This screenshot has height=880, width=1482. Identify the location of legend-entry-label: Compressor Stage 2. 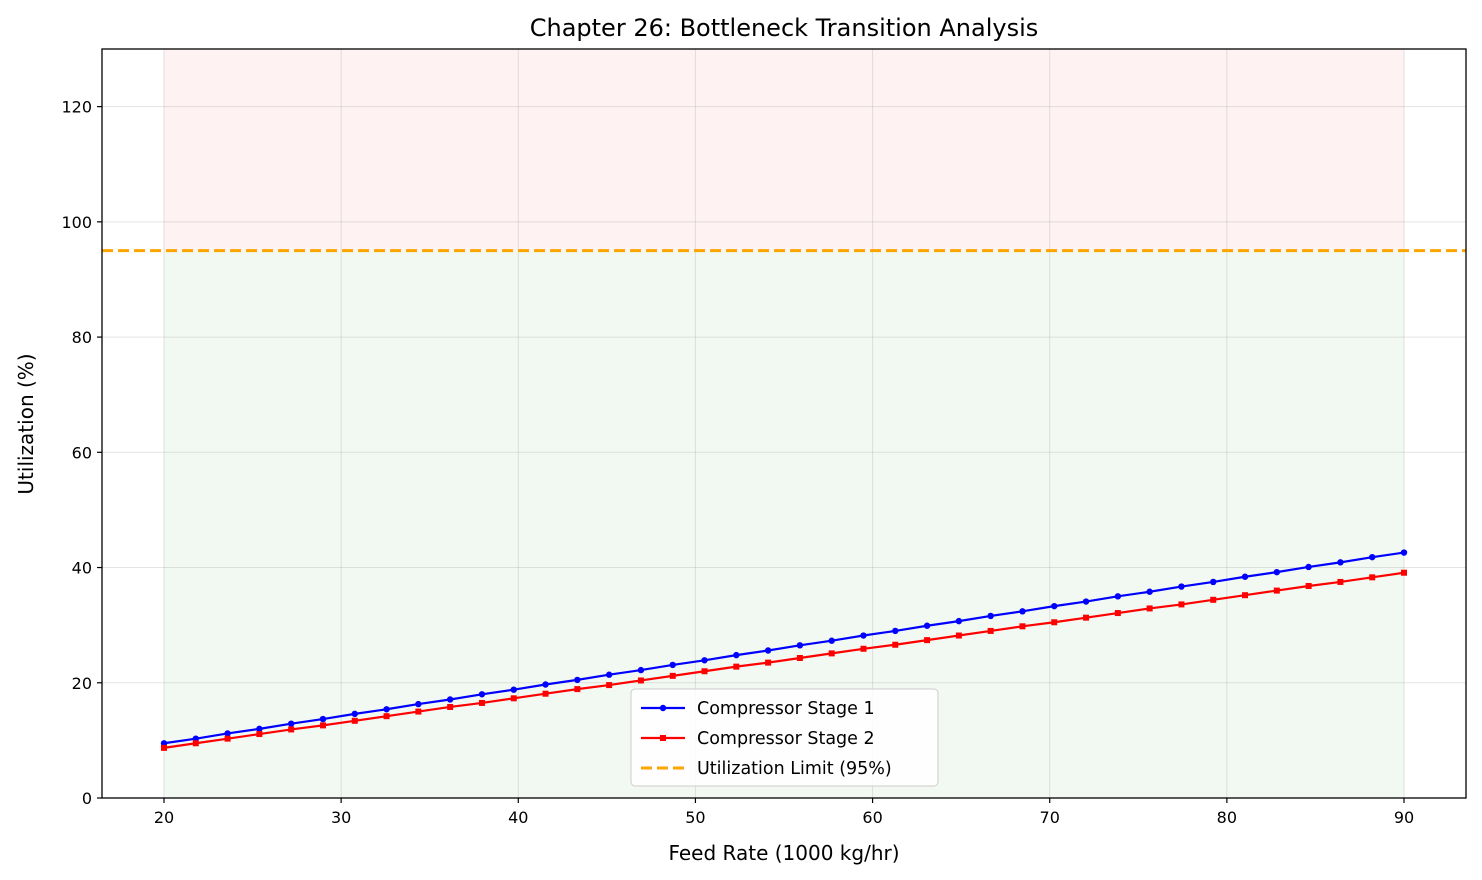
(786, 739).